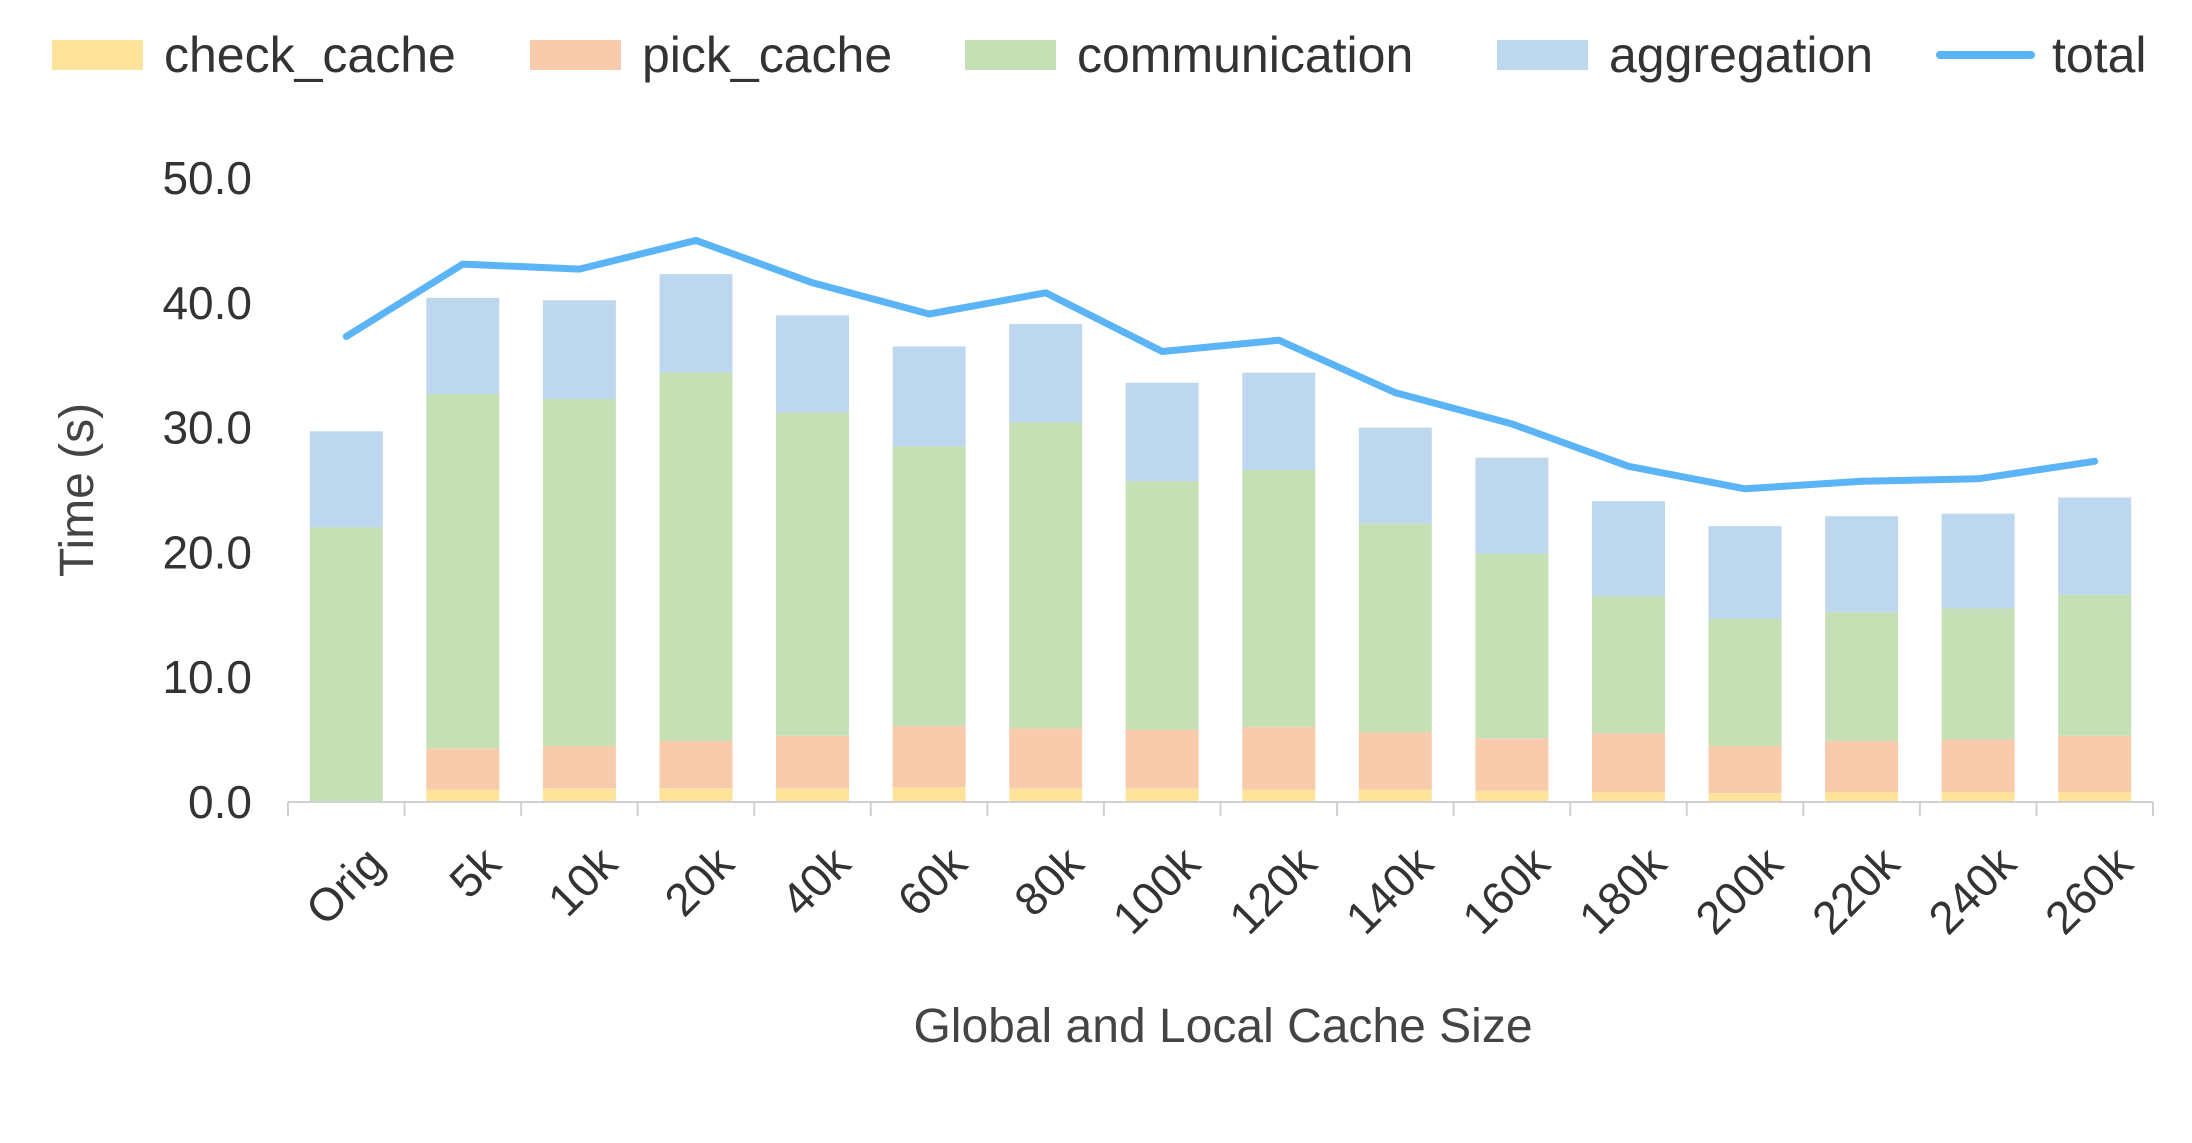  I want to click on legend-label-pick-cache: pick_cache, so click(767, 55).